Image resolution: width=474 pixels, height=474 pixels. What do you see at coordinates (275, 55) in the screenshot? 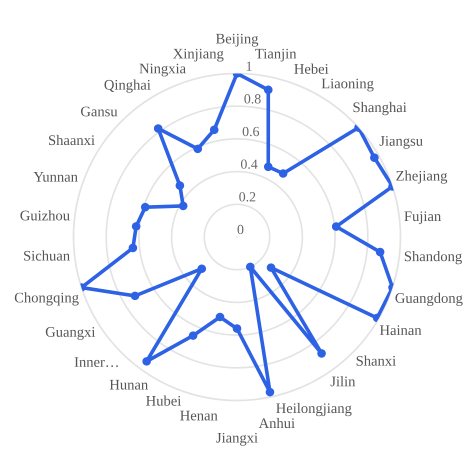
I see `spoke-label: Tianjin` at bounding box center [275, 55].